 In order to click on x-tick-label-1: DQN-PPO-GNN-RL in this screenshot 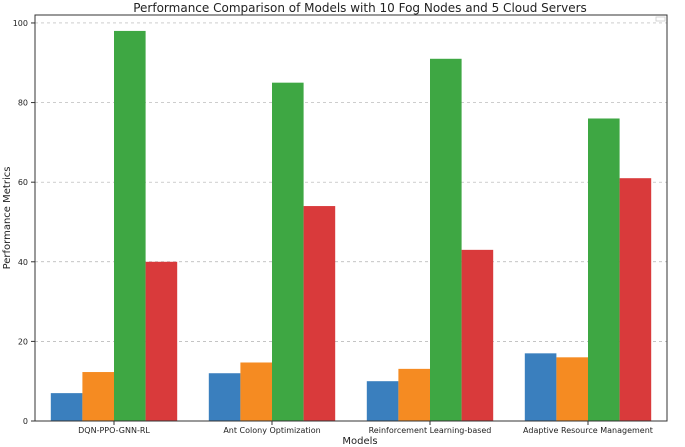, I will do `click(114, 430)`.